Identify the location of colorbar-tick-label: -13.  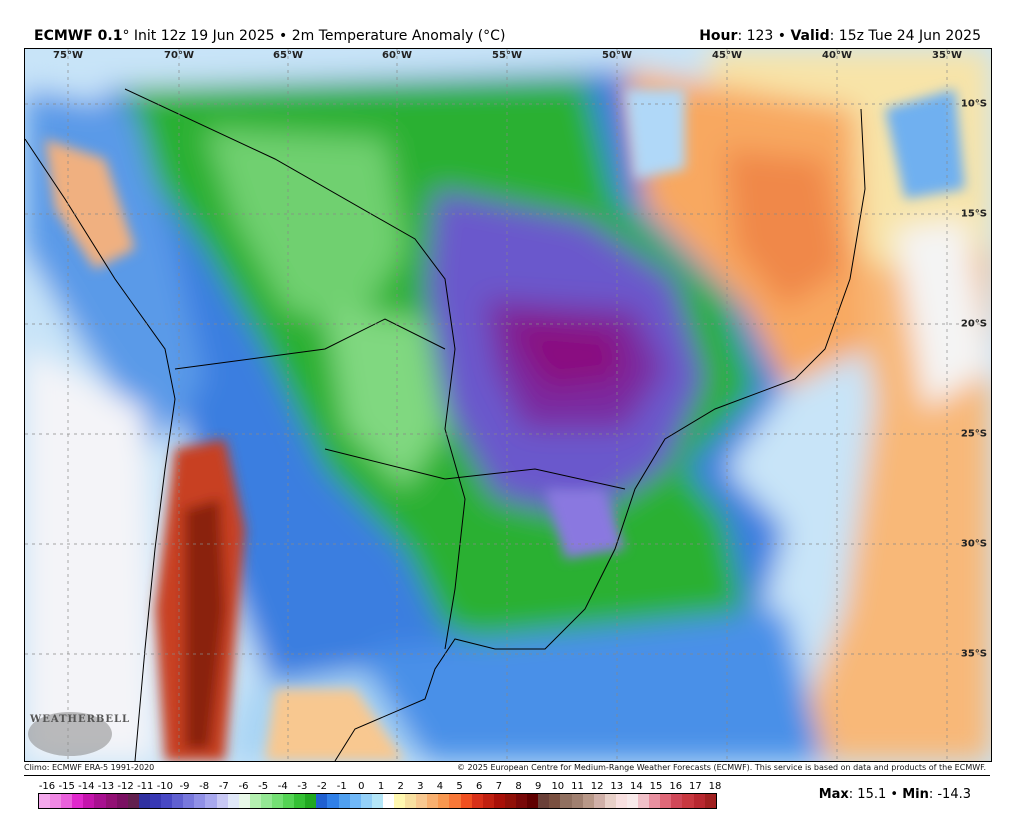
(106, 786).